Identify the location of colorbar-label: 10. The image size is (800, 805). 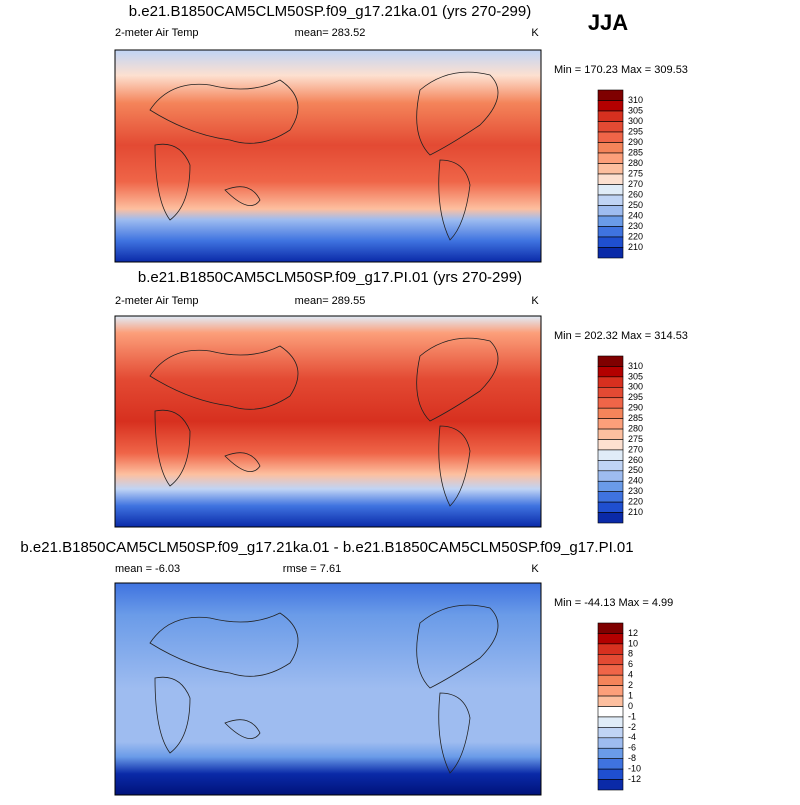
(633, 643).